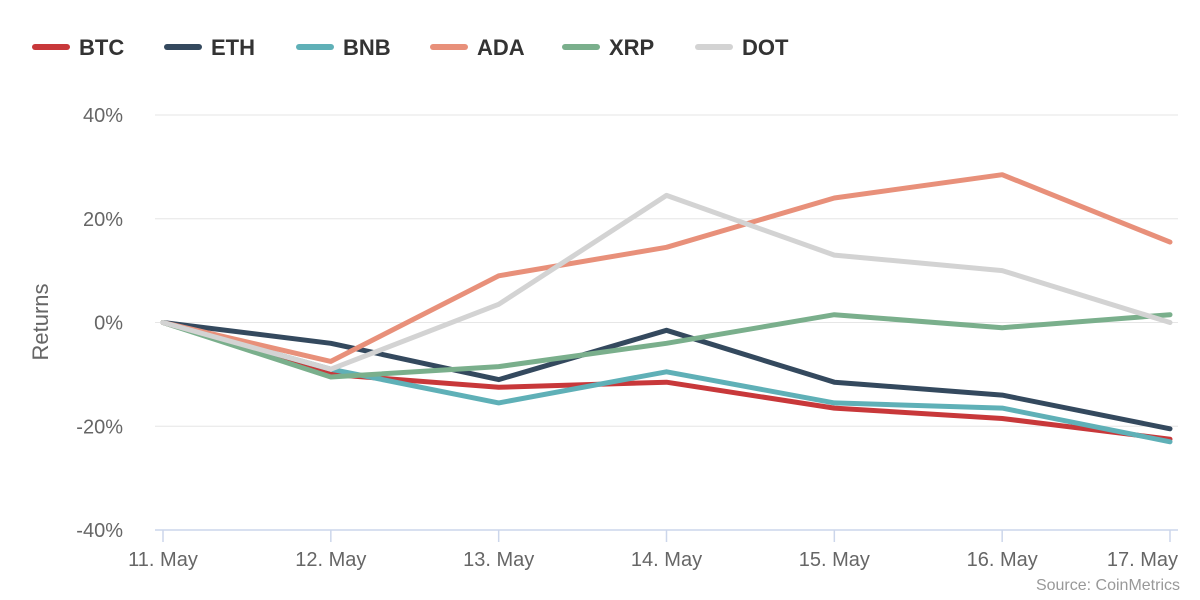 This screenshot has width=1200, height=600. What do you see at coordinates (1002, 560) in the screenshot?
I see `x-tick-label: 16. May` at bounding box center [1002, 560].